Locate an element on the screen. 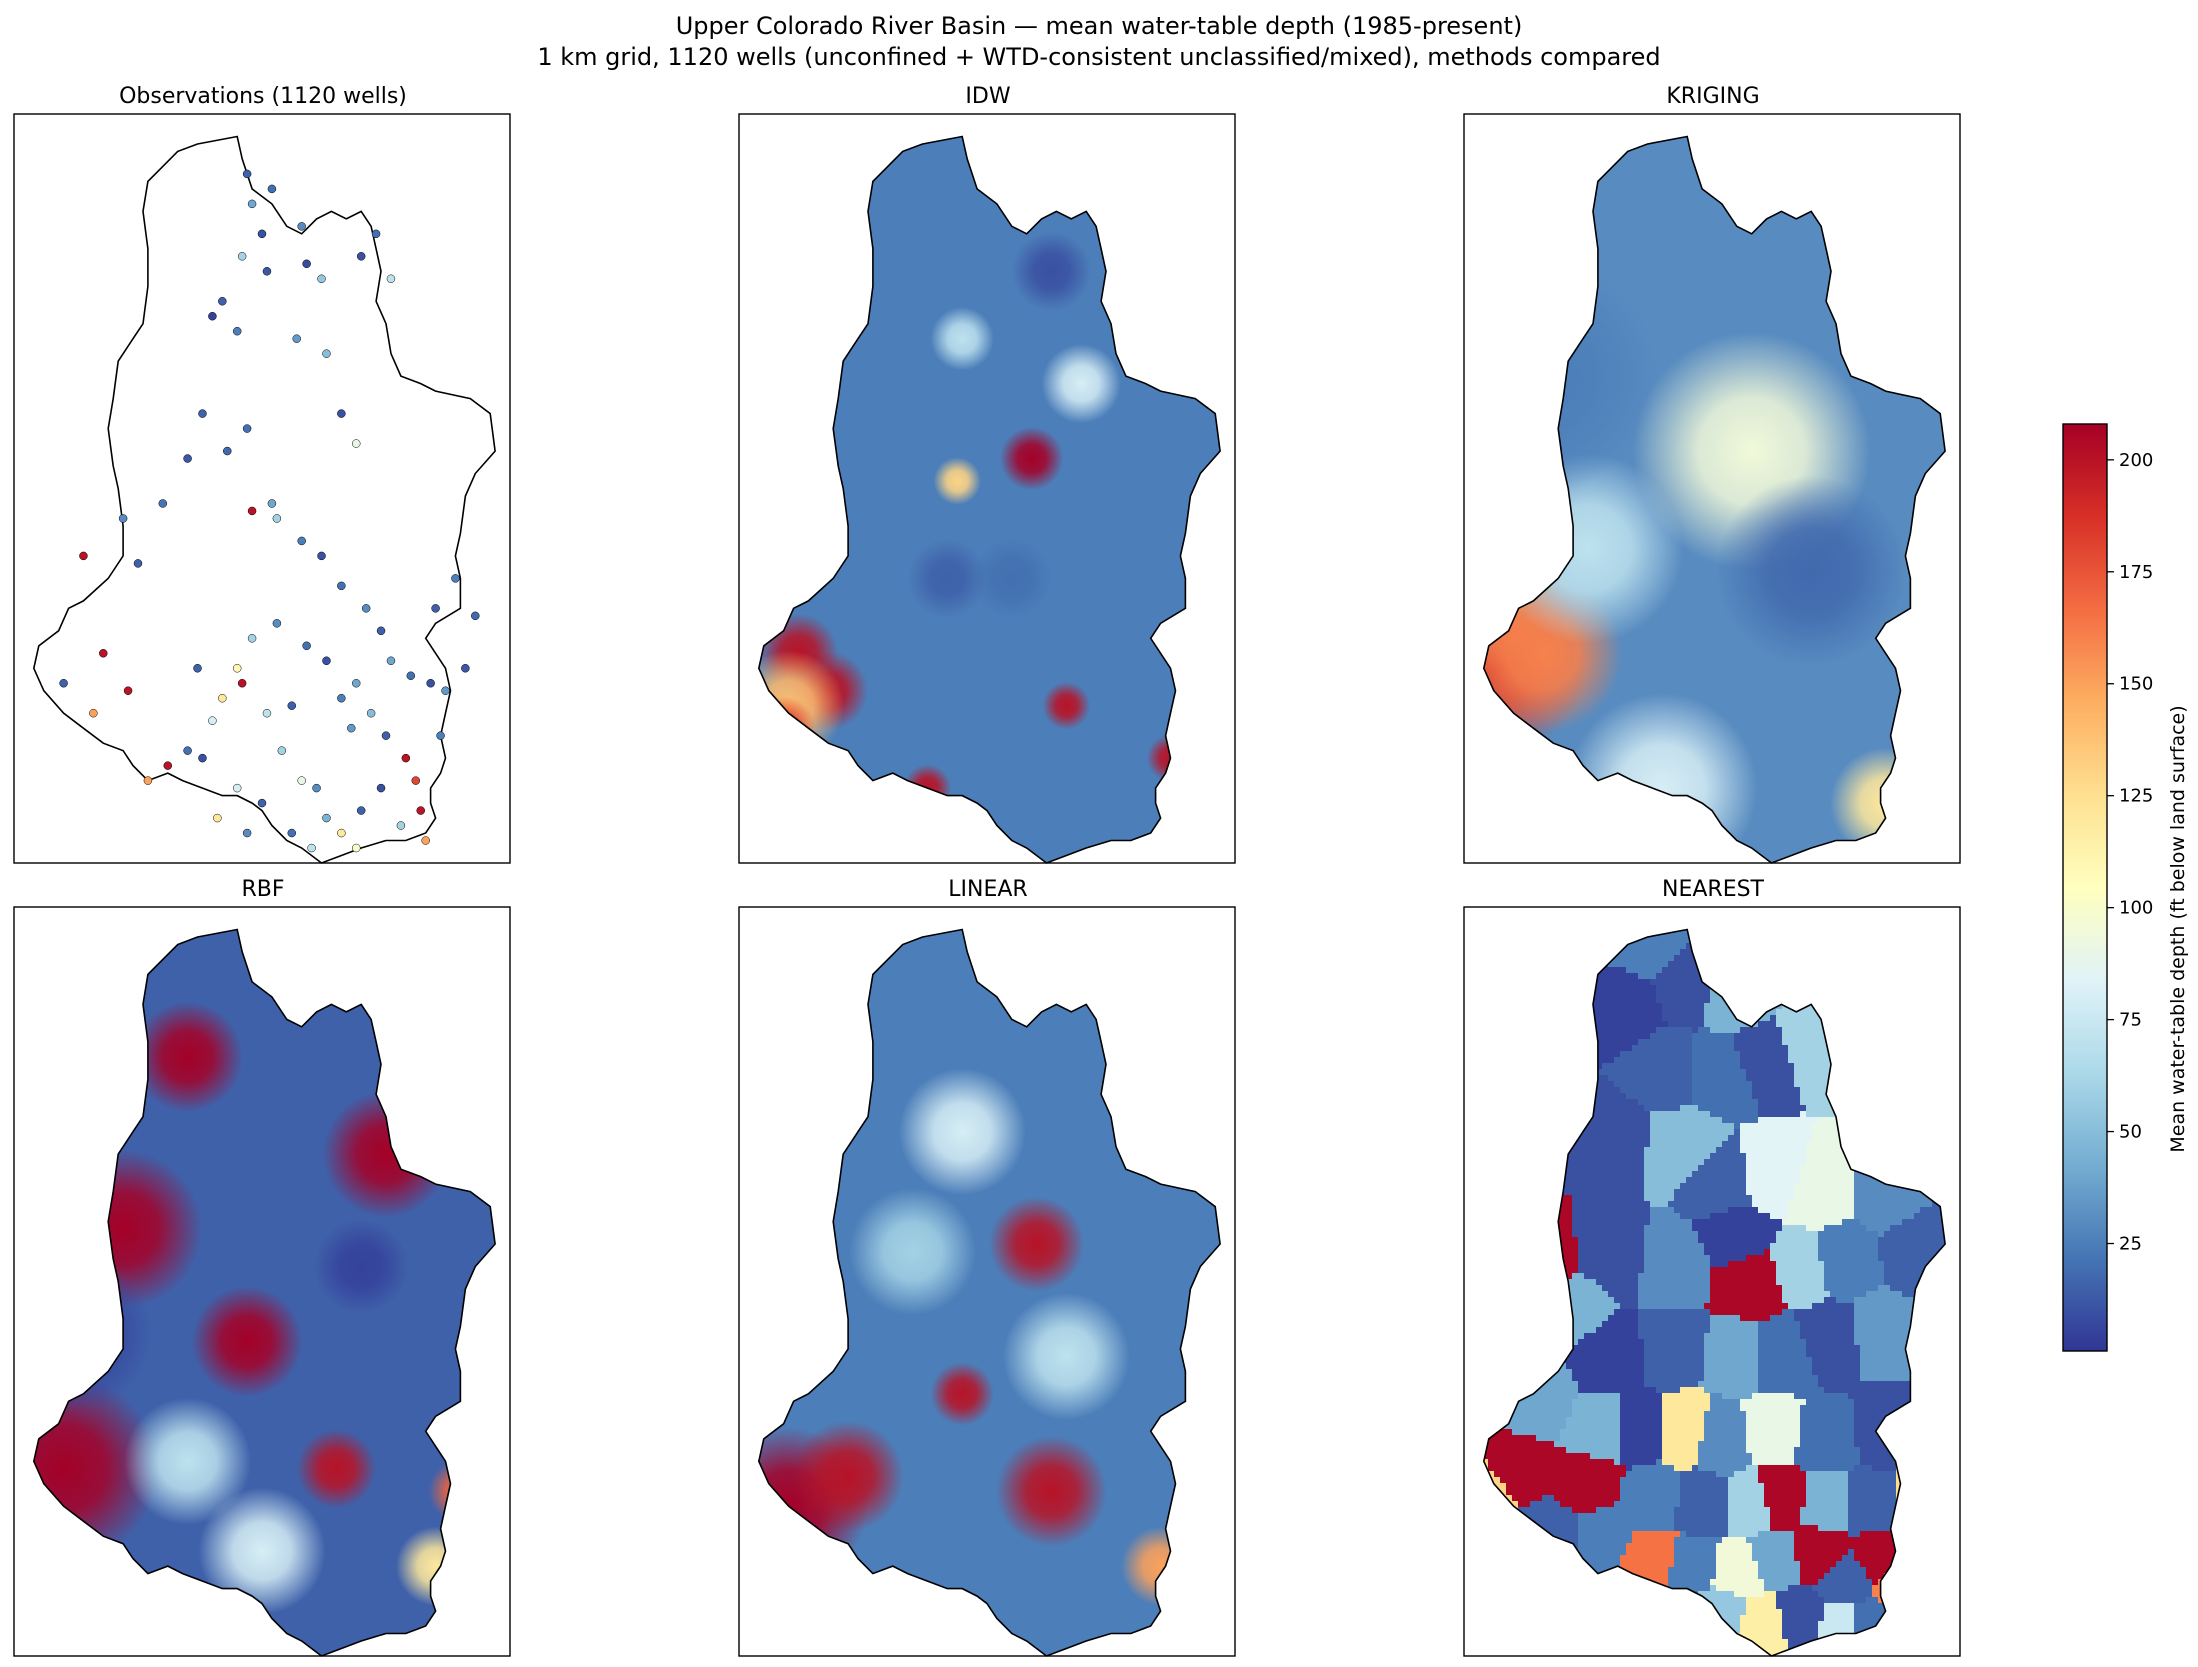  linear-anomaly is located at coordinates (913, 1252).